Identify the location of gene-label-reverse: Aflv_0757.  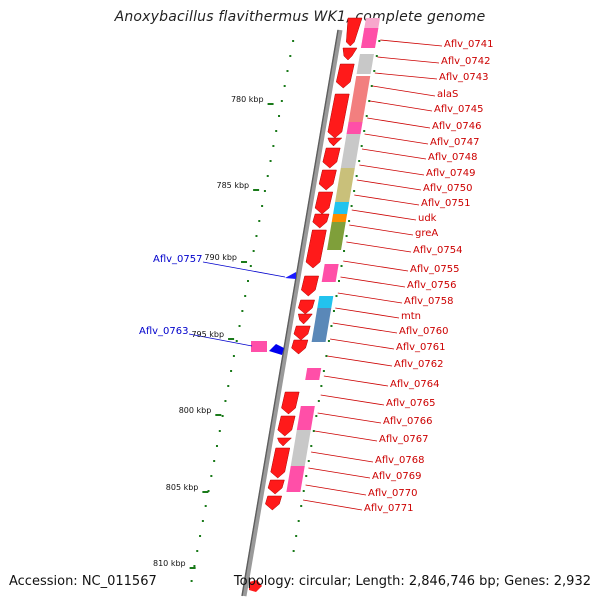
(178, 259).